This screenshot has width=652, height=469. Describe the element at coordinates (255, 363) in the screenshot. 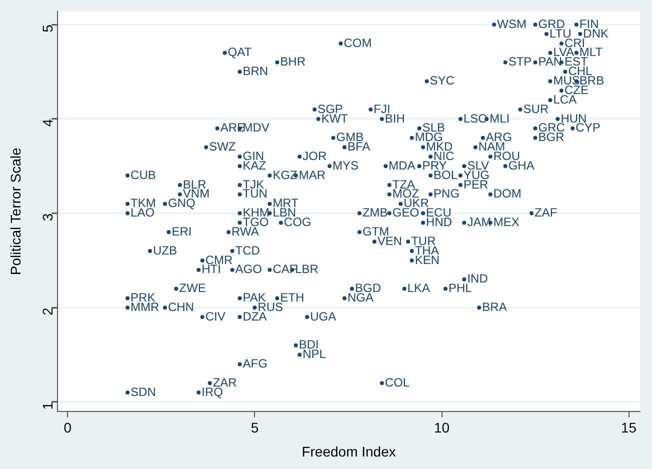

I see `data-label: AFG` at that location.